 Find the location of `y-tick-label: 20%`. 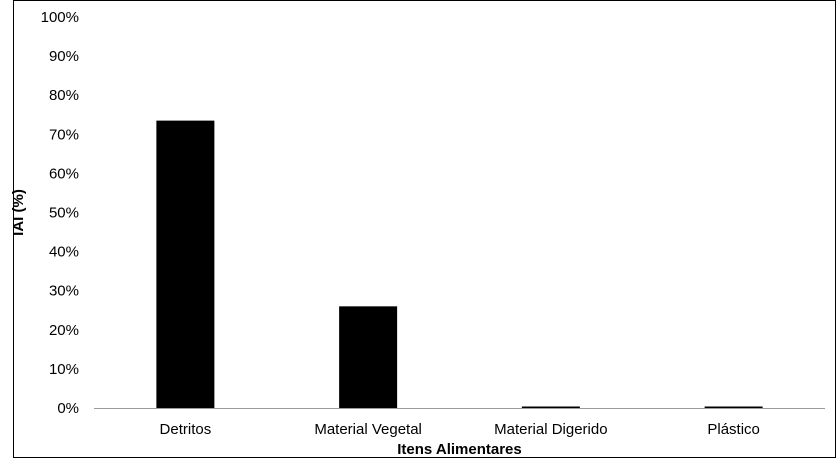

y-tick-label: 20% is located at coordinates (64, 330).